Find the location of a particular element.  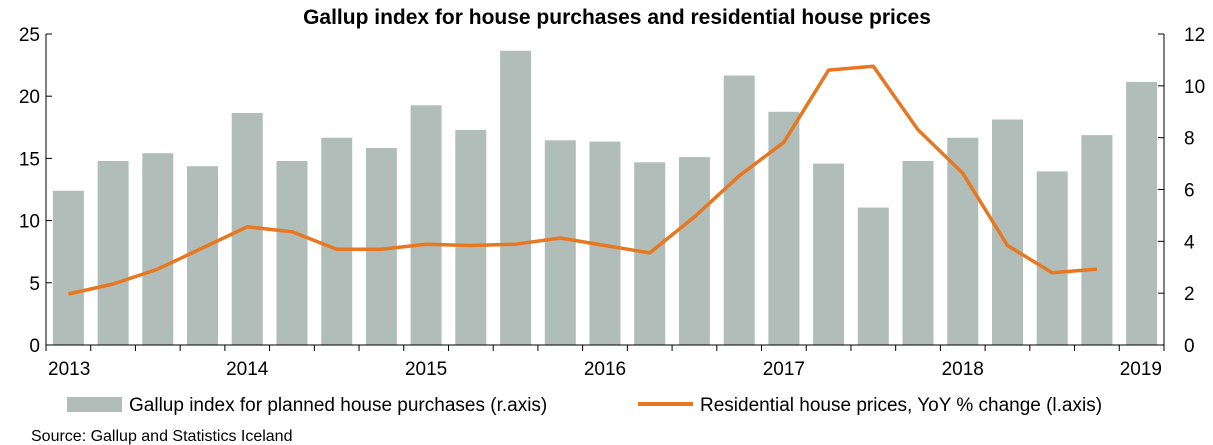

x-tick-label: 2013 is located at coordinates (69, 369).